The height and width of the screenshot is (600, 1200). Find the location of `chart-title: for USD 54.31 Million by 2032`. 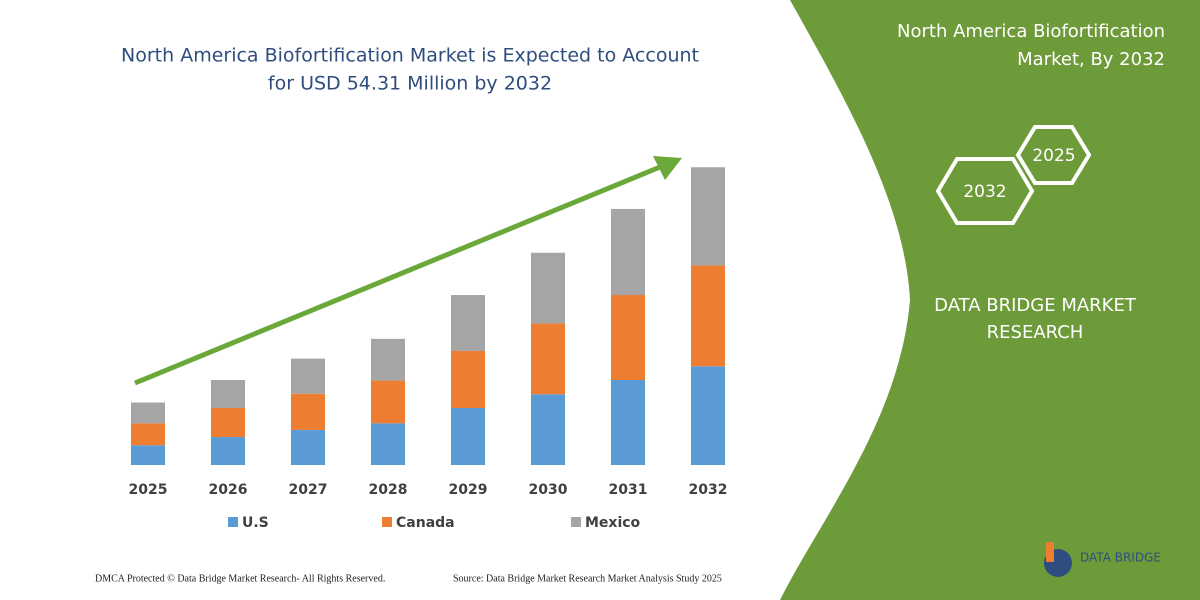

chart-title: for USD 54.31 Million by 2032 is located at coordinates (410, 84).